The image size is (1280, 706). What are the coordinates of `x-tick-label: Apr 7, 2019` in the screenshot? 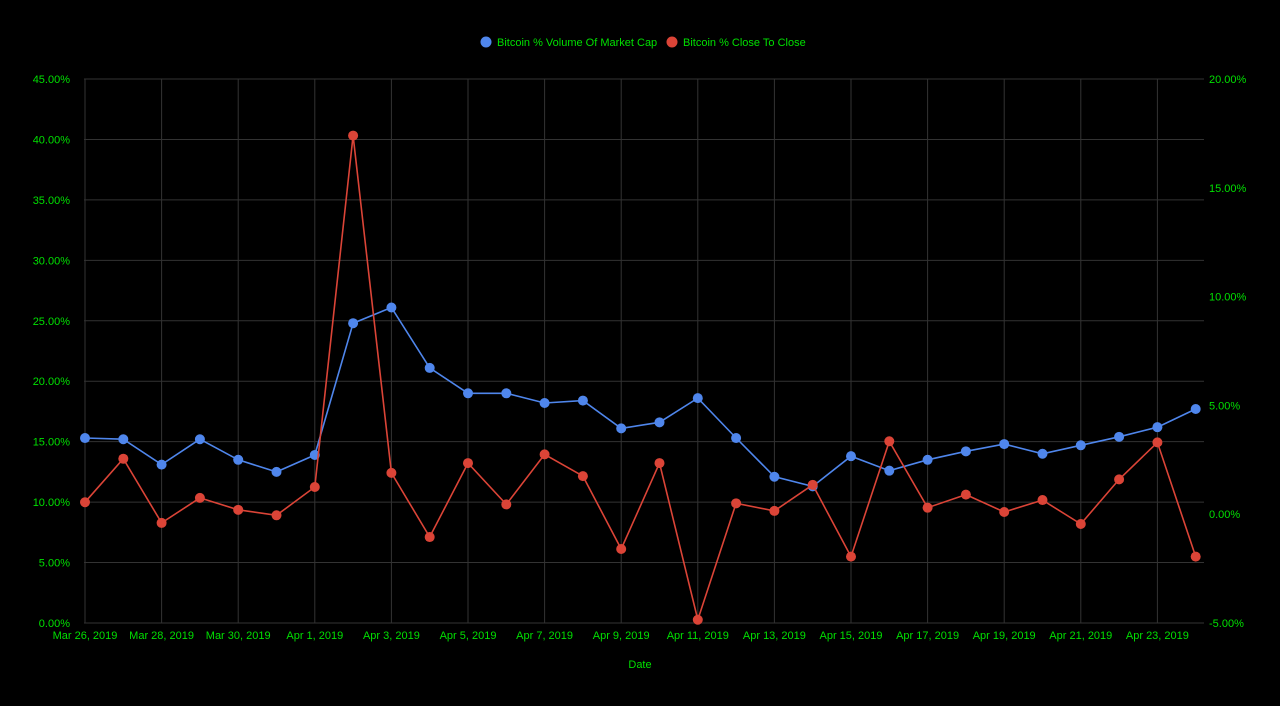 It's located at (544, 636).